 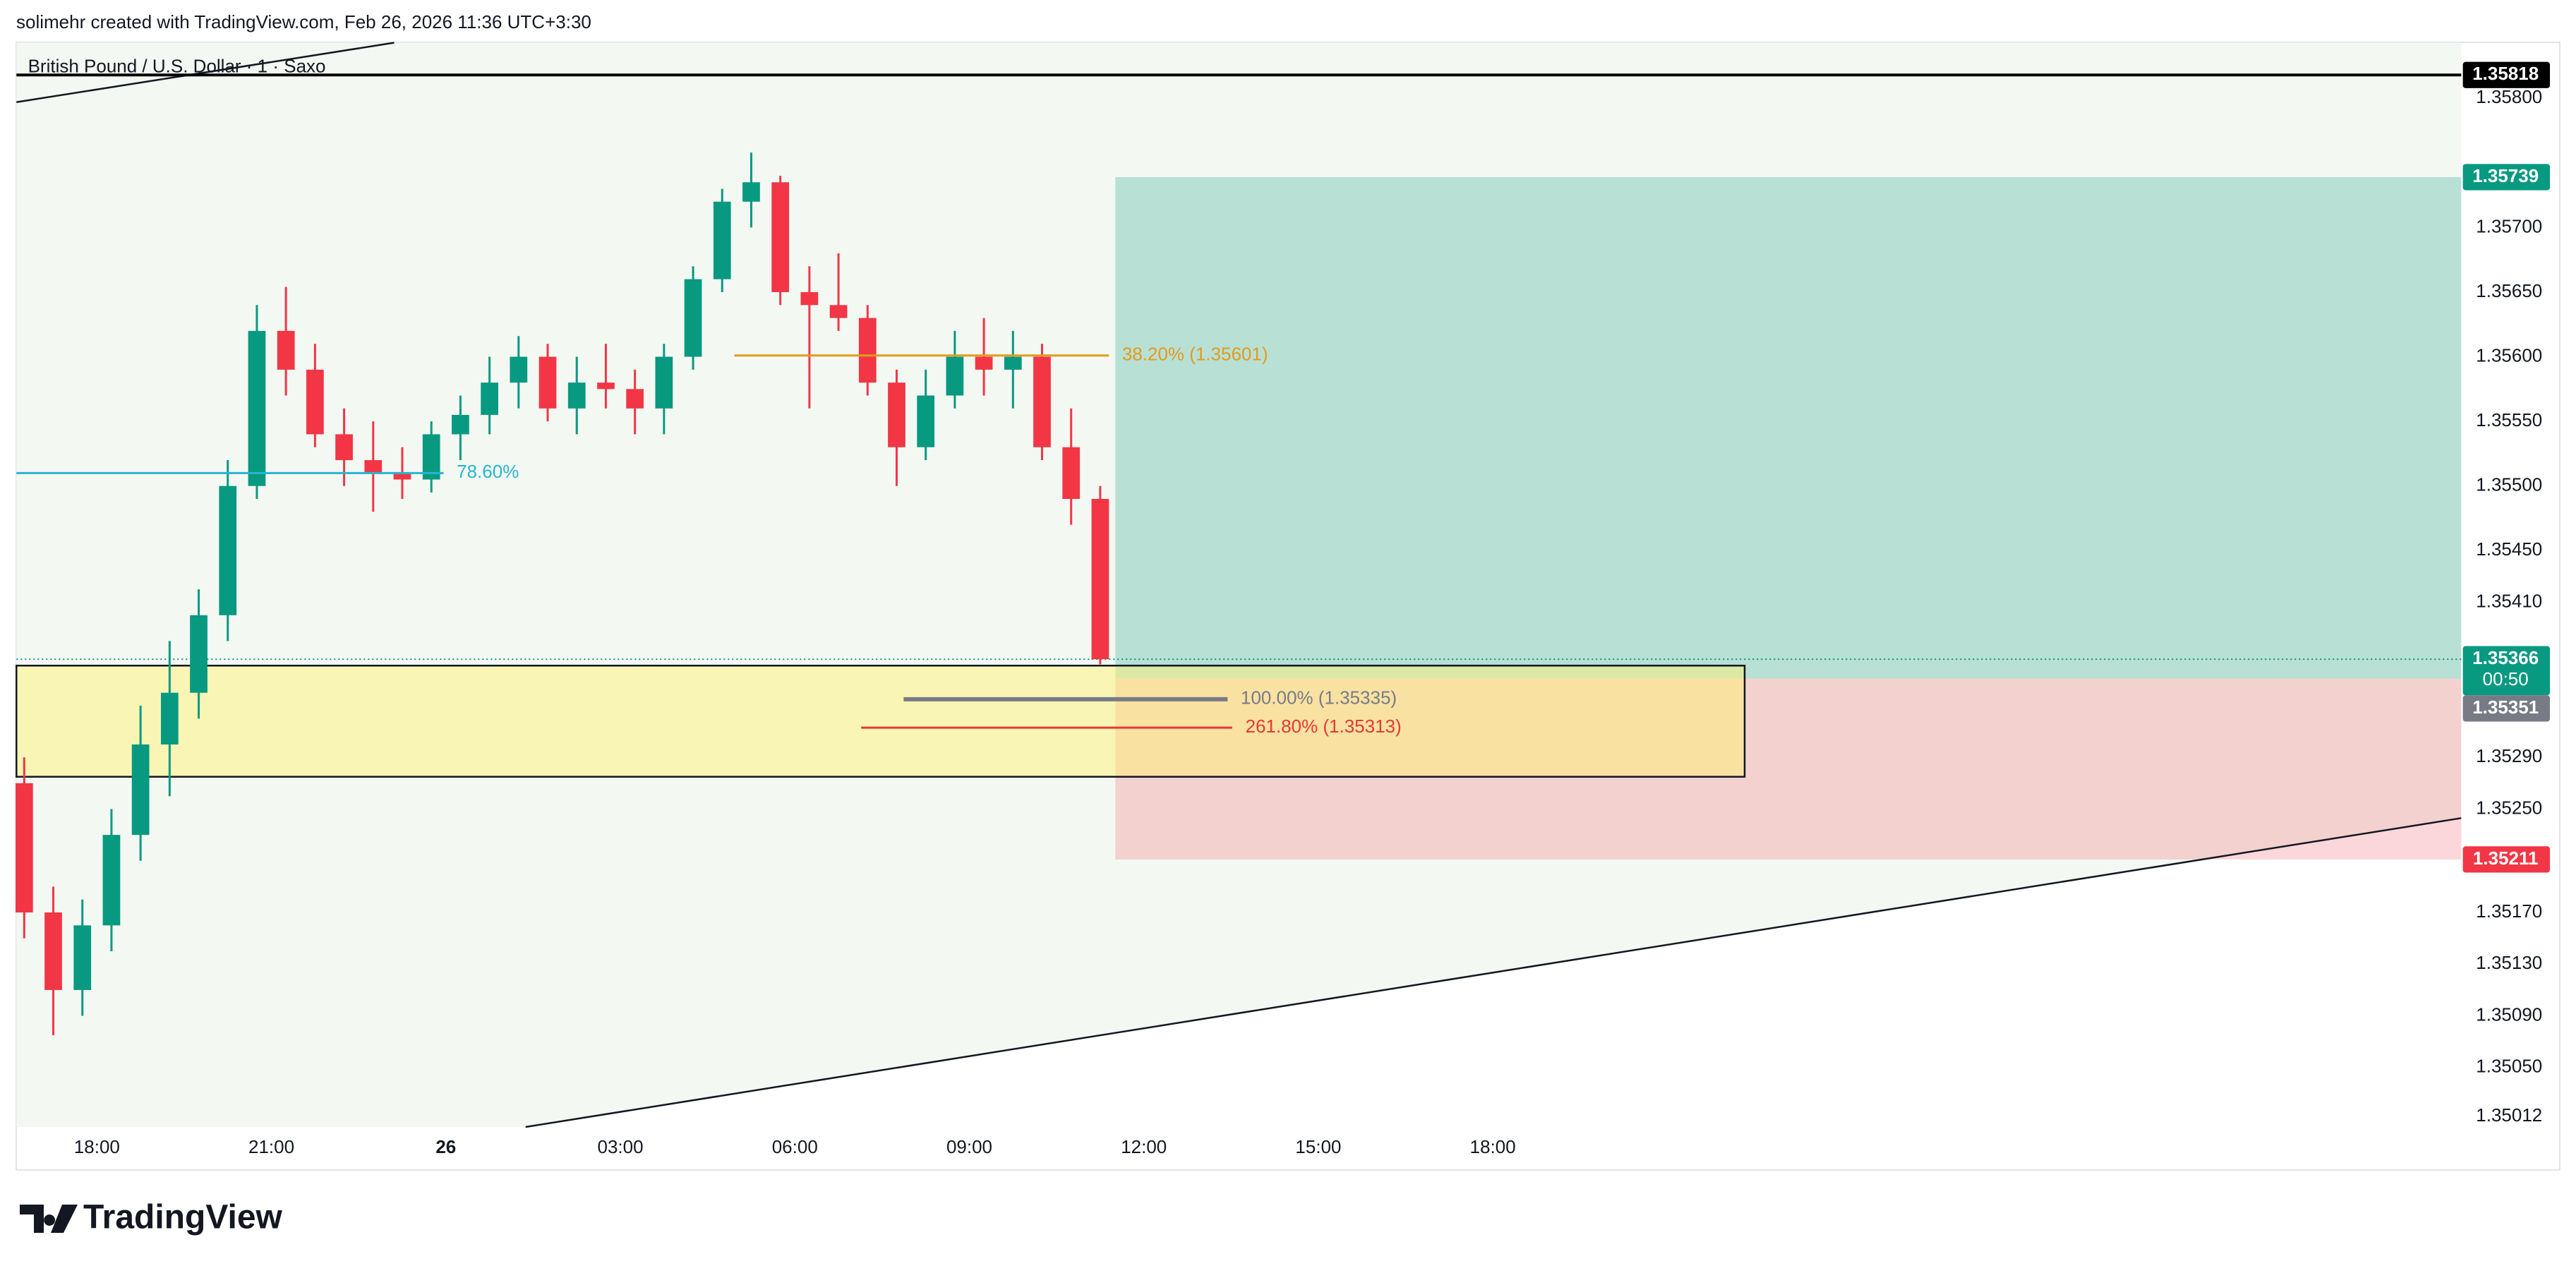 I want to click on symbol-label: British Pound / U.S. Dollar · 1 · Saxo, so click(x=177, y=65).